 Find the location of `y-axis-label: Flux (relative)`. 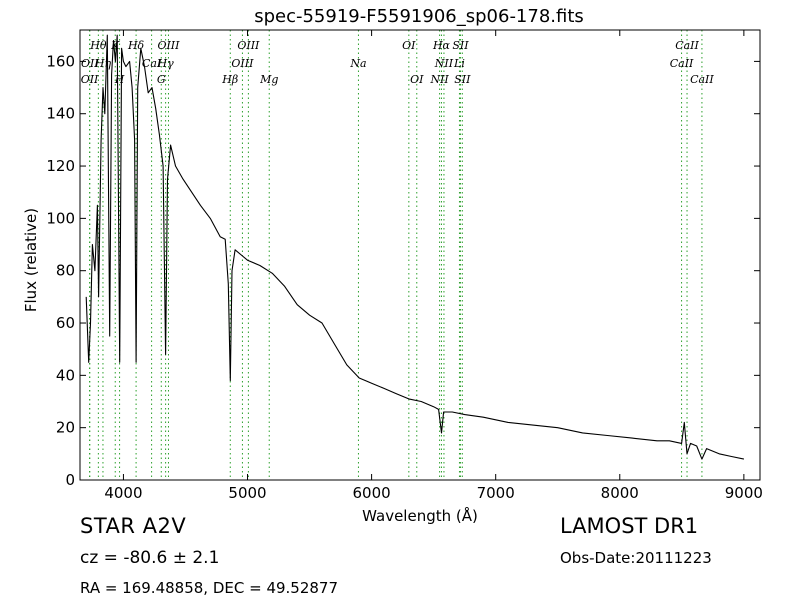

y-axis-label: Flux (relative) is located at coordinates (31, 260).